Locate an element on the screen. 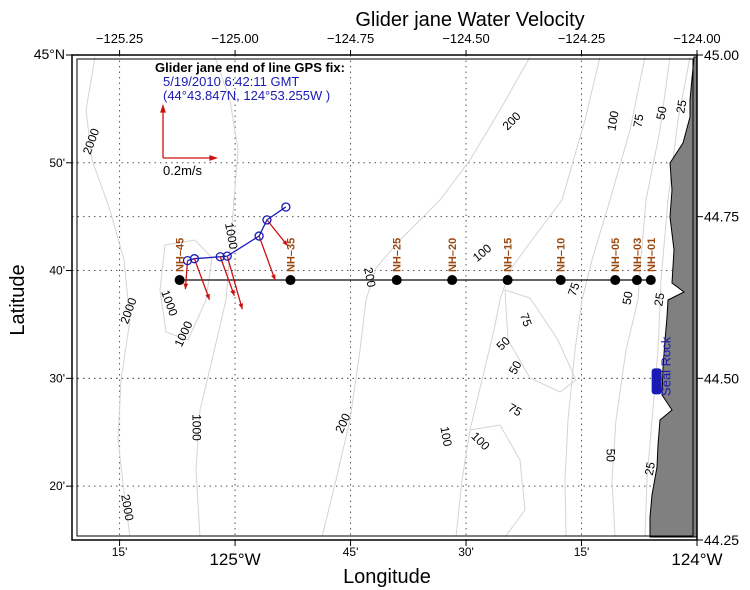 The width and height of the screenshot is (750, 590). station-label: NH–10 is located at coordinates (562, 255).